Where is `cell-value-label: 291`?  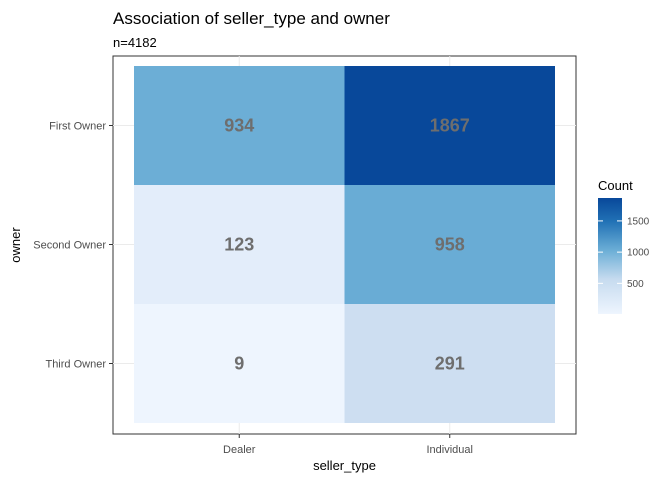
cell-value-label: 291 is located at coordinates (450, 364).